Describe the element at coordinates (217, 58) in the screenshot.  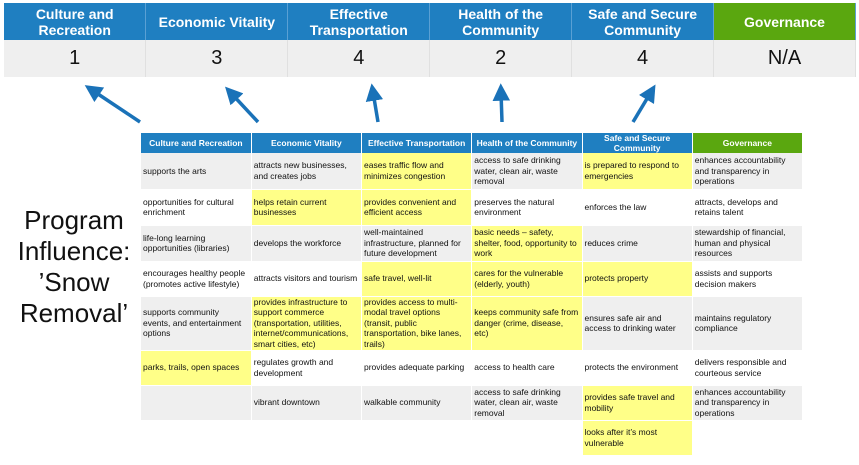
I see `summary-score-cell: 3` at that location.